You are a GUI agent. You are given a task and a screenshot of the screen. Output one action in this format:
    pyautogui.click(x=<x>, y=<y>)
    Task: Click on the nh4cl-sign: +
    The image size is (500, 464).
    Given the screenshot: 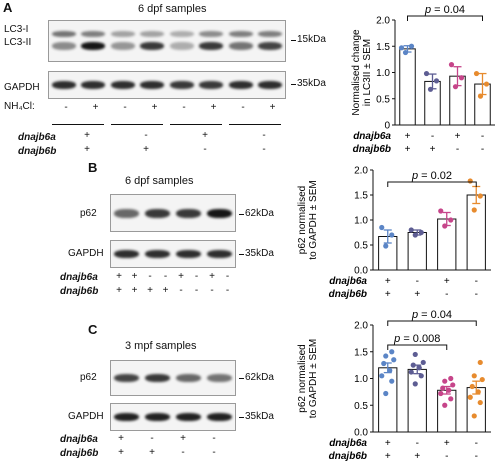 What is the action you would take?
    pyautogui.click(x=272, y=107)
    